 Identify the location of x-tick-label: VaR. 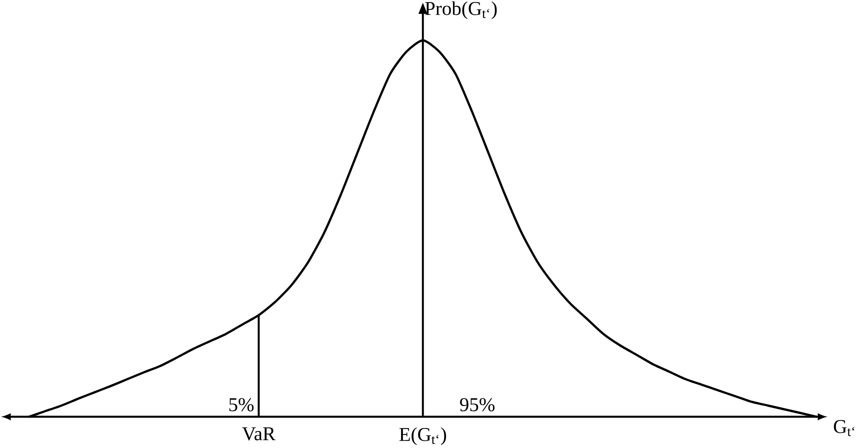
(259, 434).